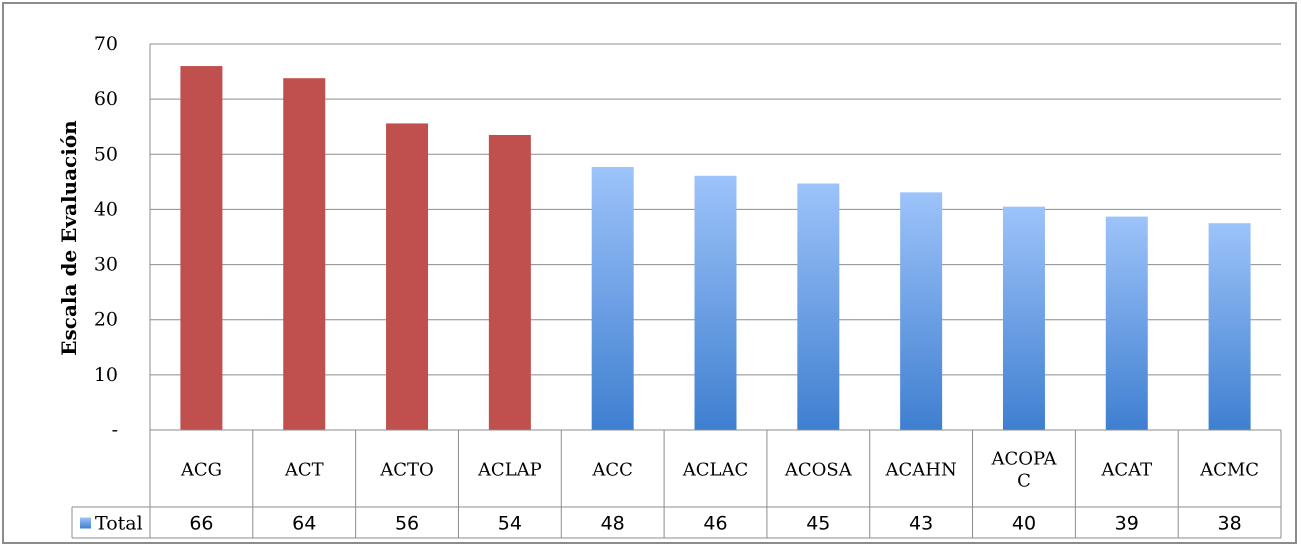 This screenshot has height=548, width=1301. Describe the element at coordinates (106, 99) in the screenshot. I see `y-tick-label: 60` at that location.